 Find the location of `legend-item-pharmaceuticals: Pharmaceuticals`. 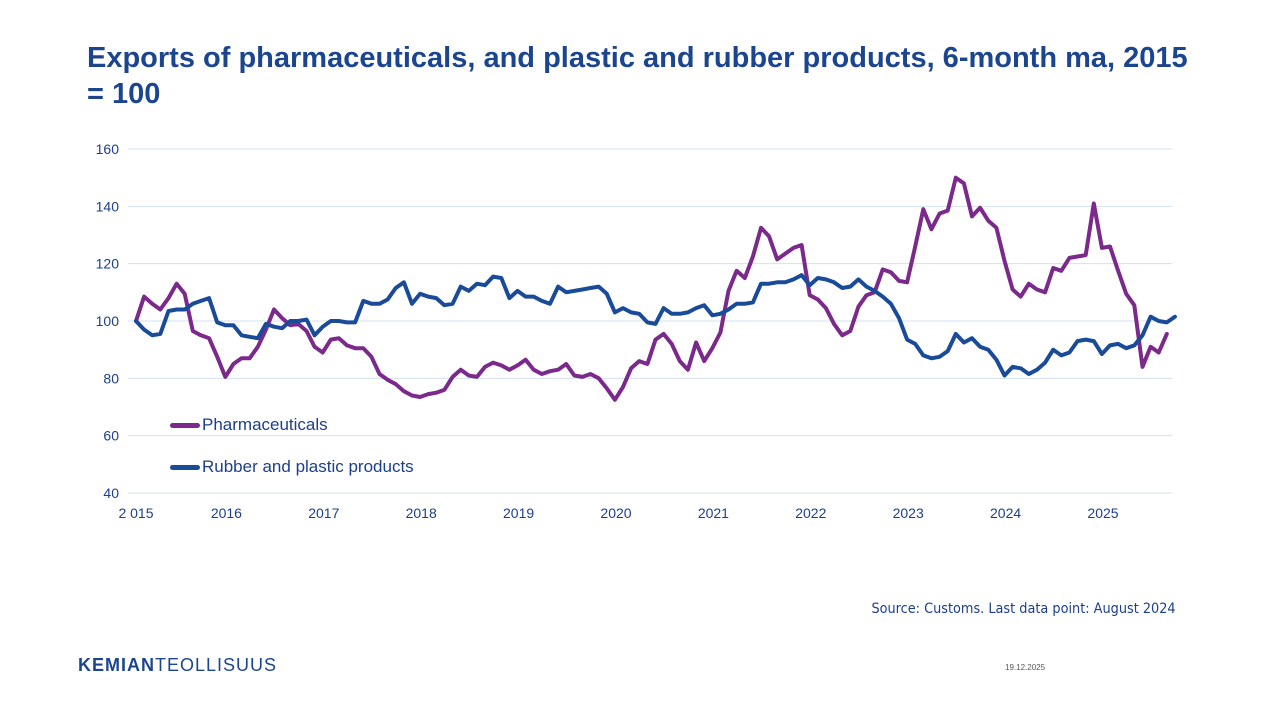

legend-item-pharmaceuticals: Pharmaceuticals is located at coordinates (249, 425).